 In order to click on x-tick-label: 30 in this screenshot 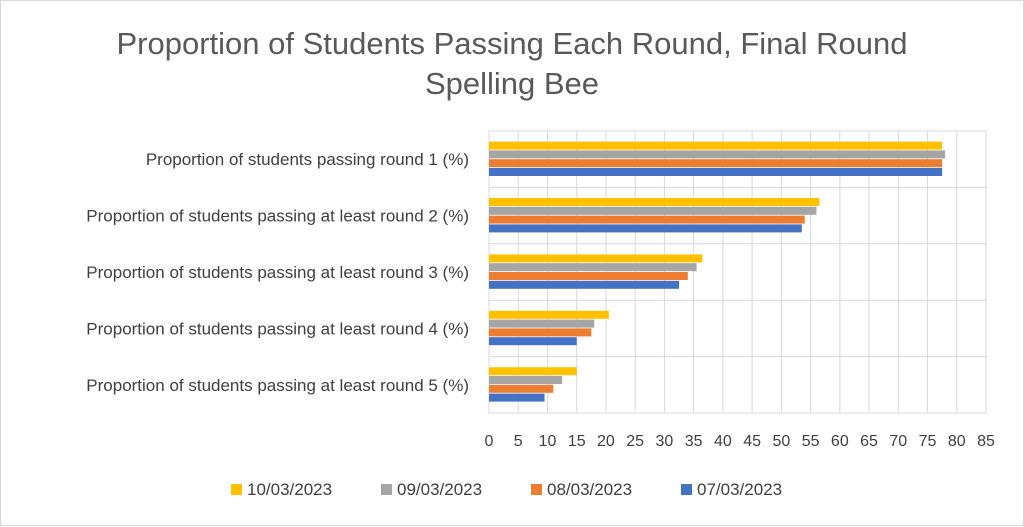, I will do `click(665, 441)`.